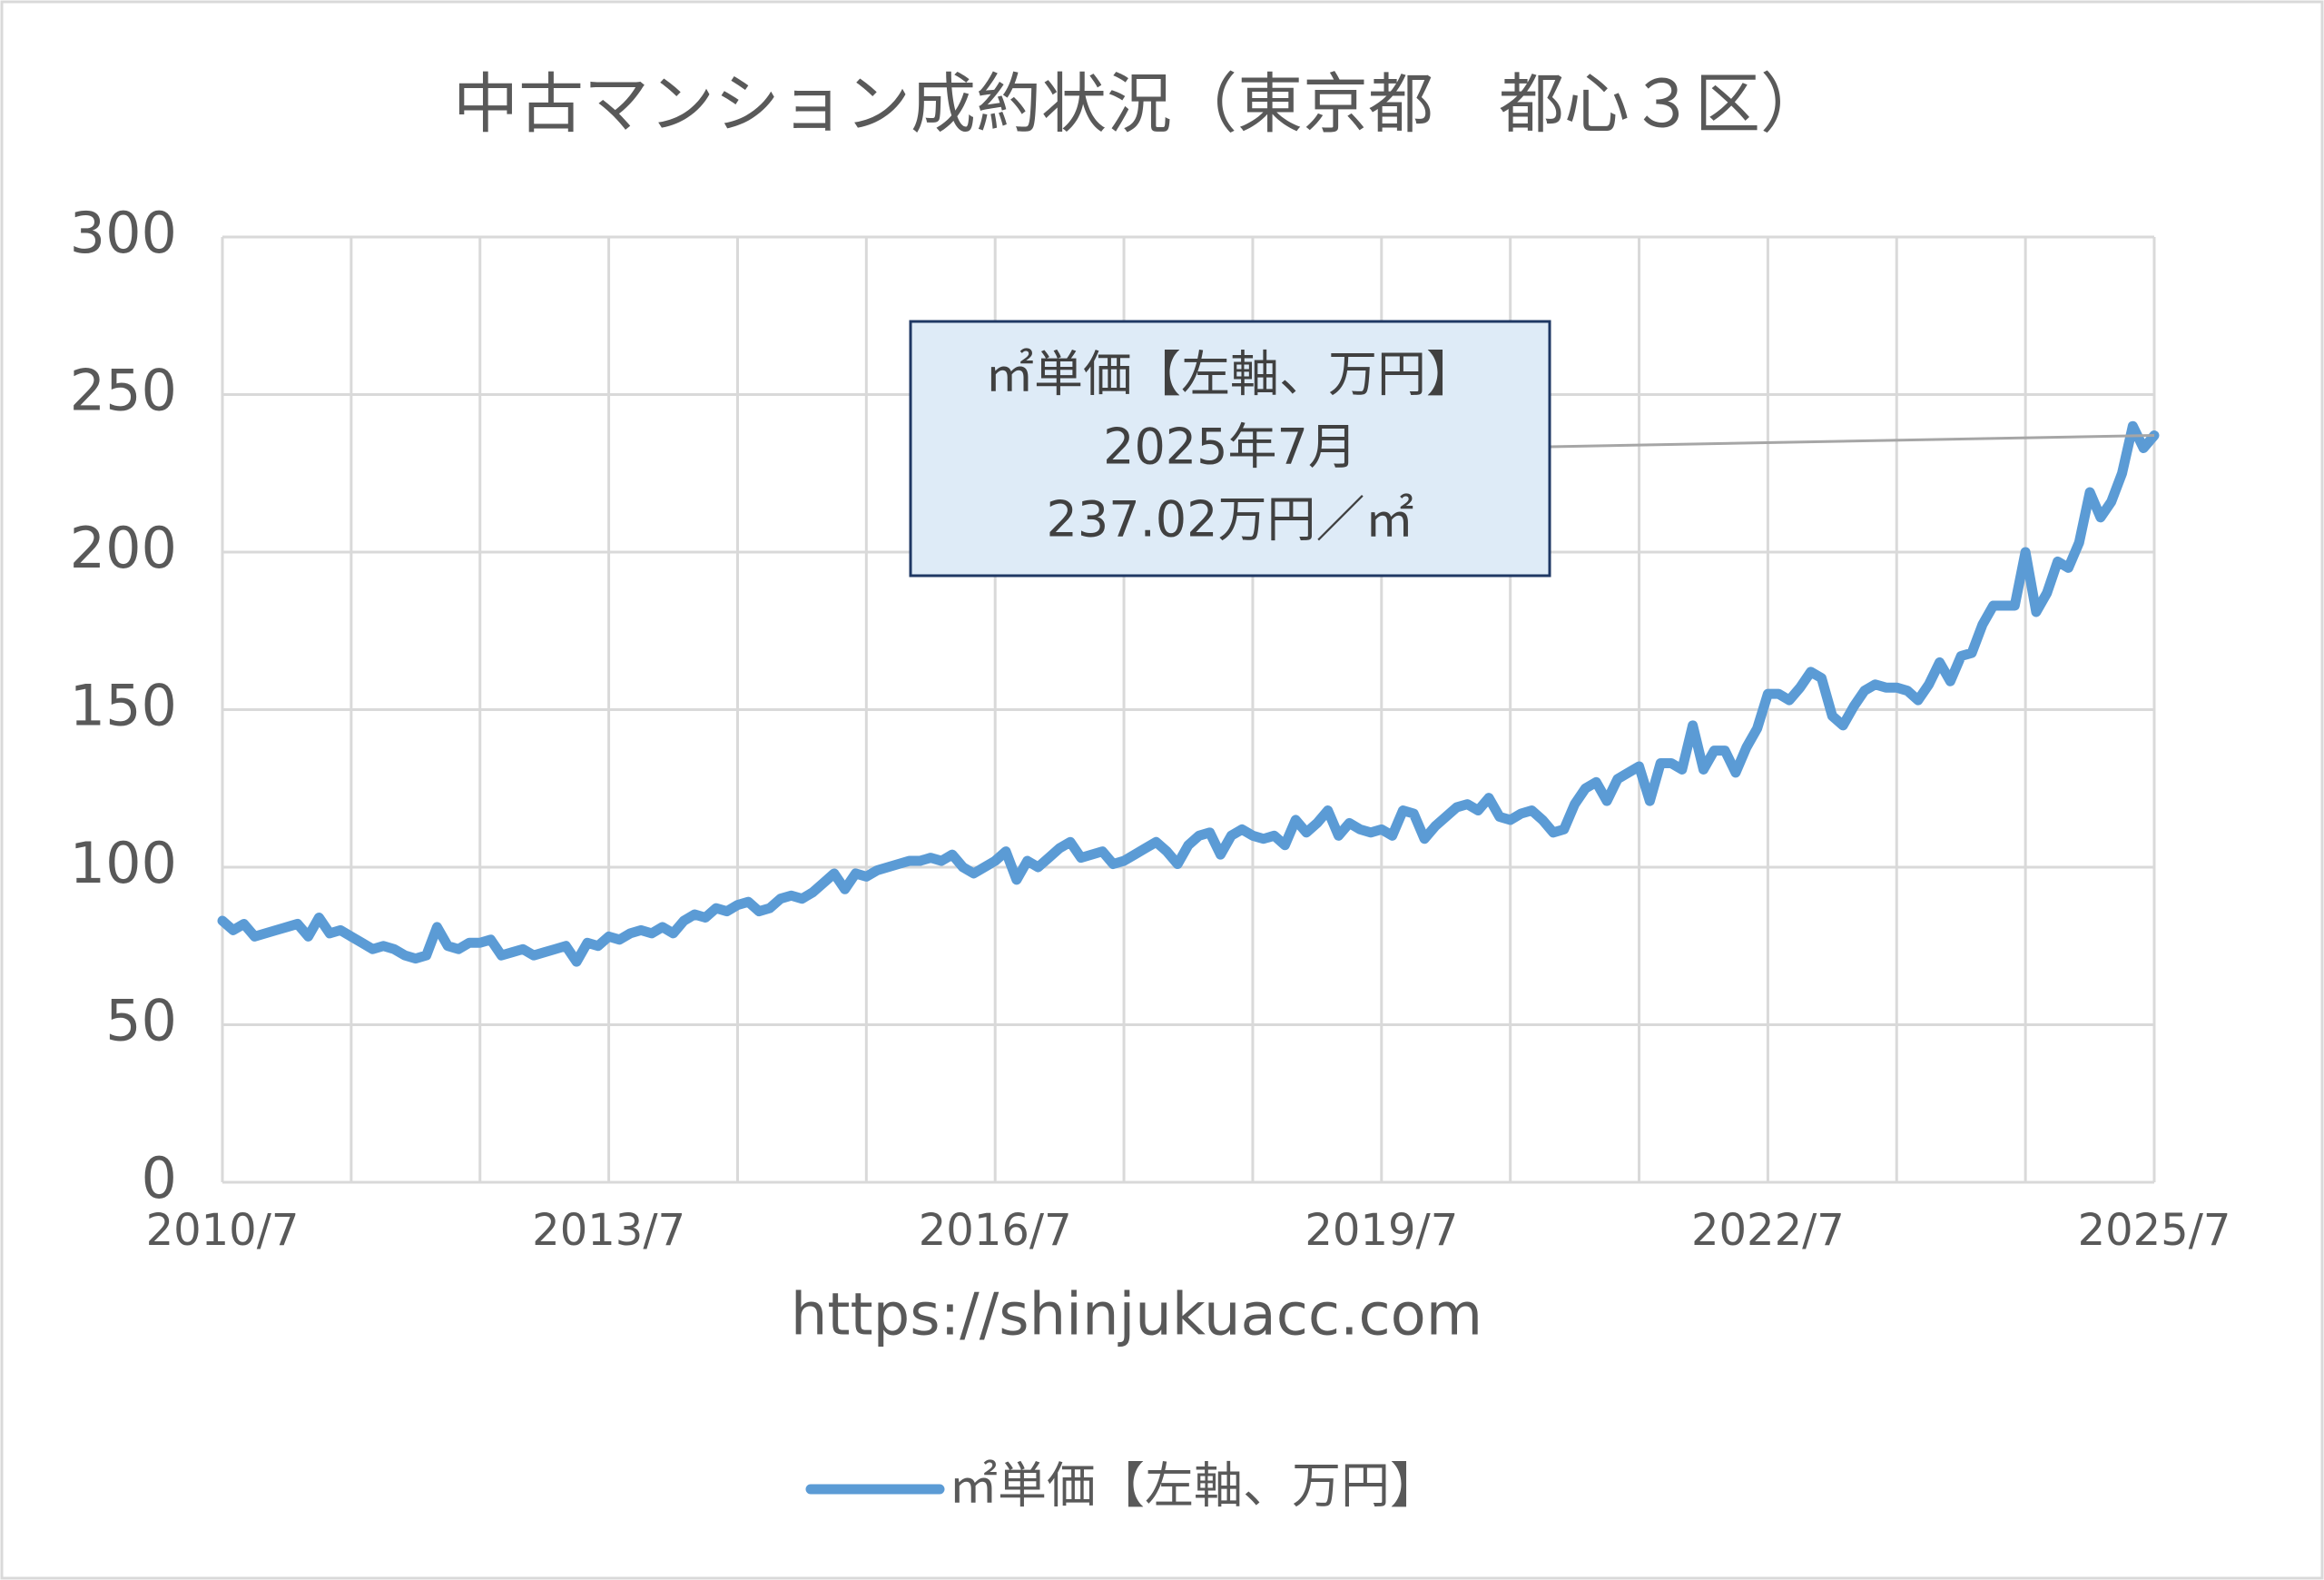  What do you see at coordinates (1381, 1230) in the screenshot?
I see `x-tick-label: 2019/7` at bounding box center [1381, 1230].